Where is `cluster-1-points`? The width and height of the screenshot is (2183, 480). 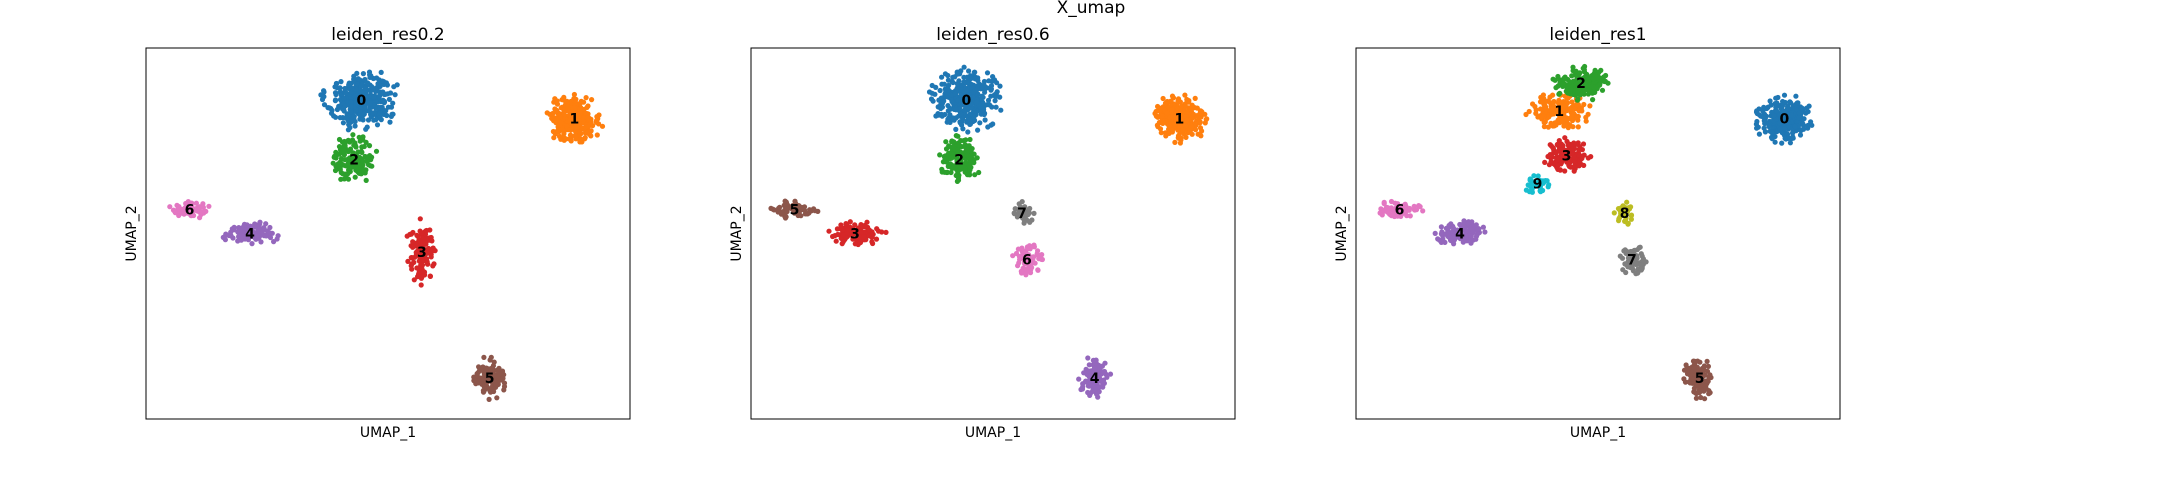
cluster-1-points is located at coordinates (1558, 110).